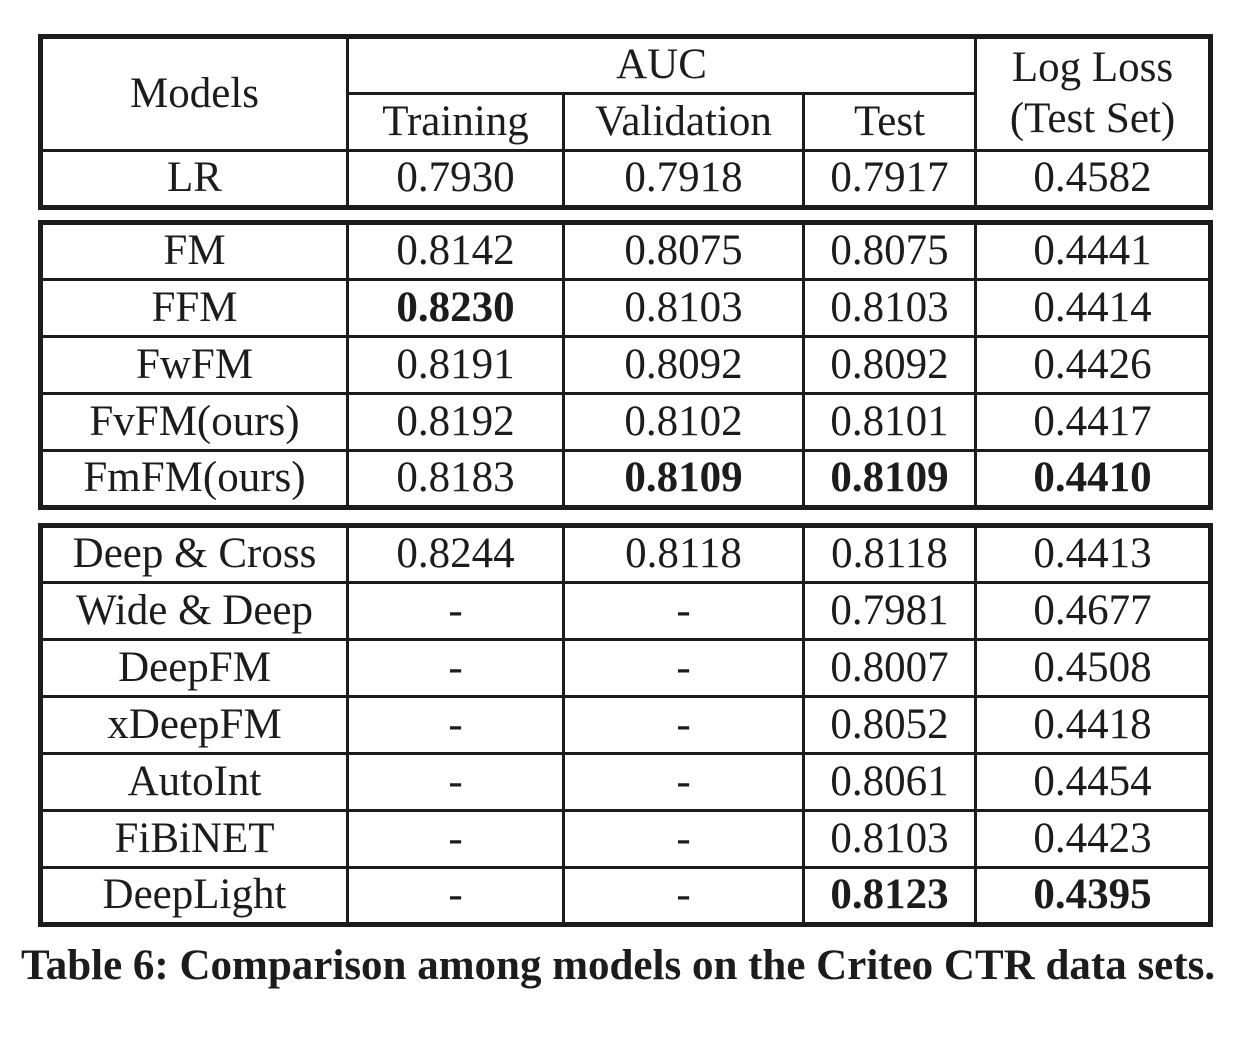 The width and height of the screenshot is (1244, 1054). I want to click on column-header-logloss: Log Loss (Test Set), so click(1093, 93).